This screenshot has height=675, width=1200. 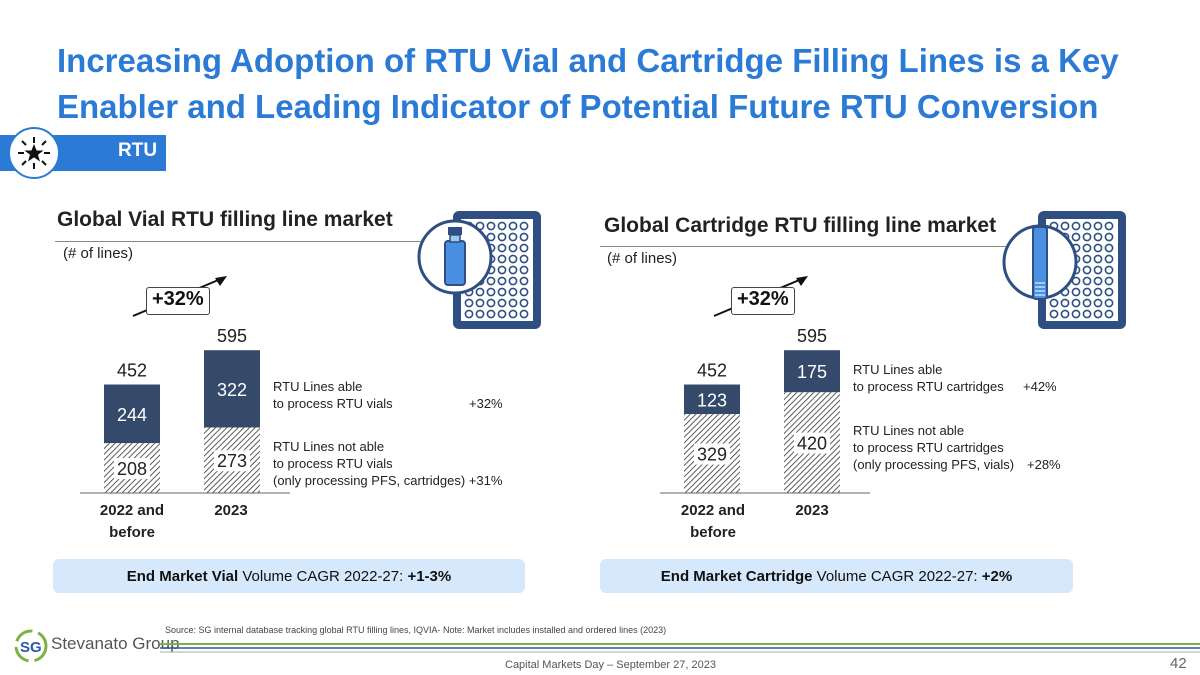 I want to click on cartridge-label-upper-0: 123, so click(x=712, y=400).